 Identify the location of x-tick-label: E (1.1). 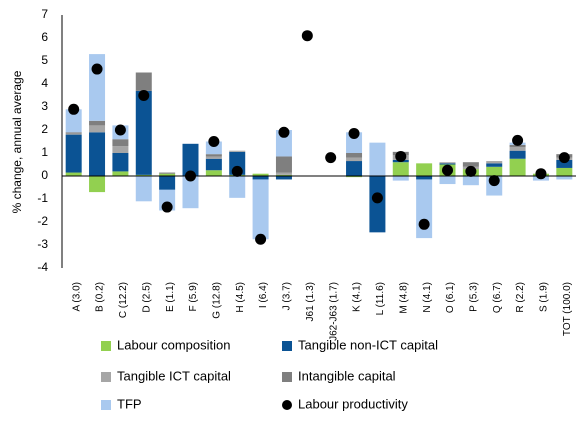
(170, 297).